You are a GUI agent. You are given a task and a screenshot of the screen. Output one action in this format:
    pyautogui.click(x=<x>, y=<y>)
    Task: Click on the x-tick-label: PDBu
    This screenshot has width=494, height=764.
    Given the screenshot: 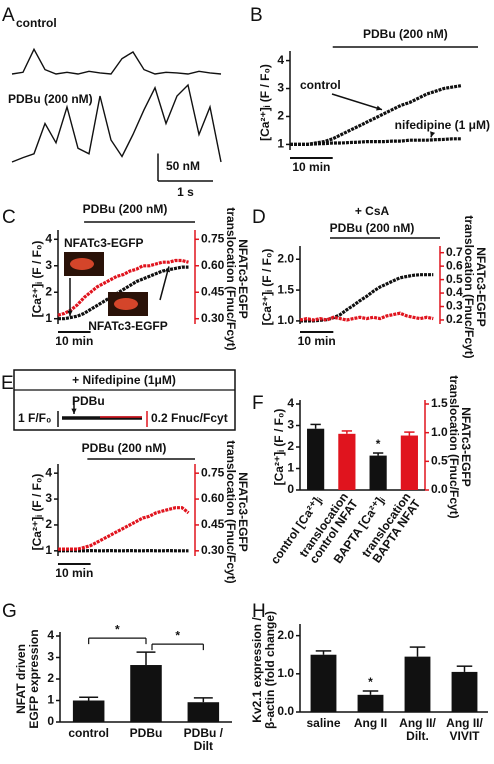 What is the action you would take?
    pyautogui.click(x=146, y=733)
    